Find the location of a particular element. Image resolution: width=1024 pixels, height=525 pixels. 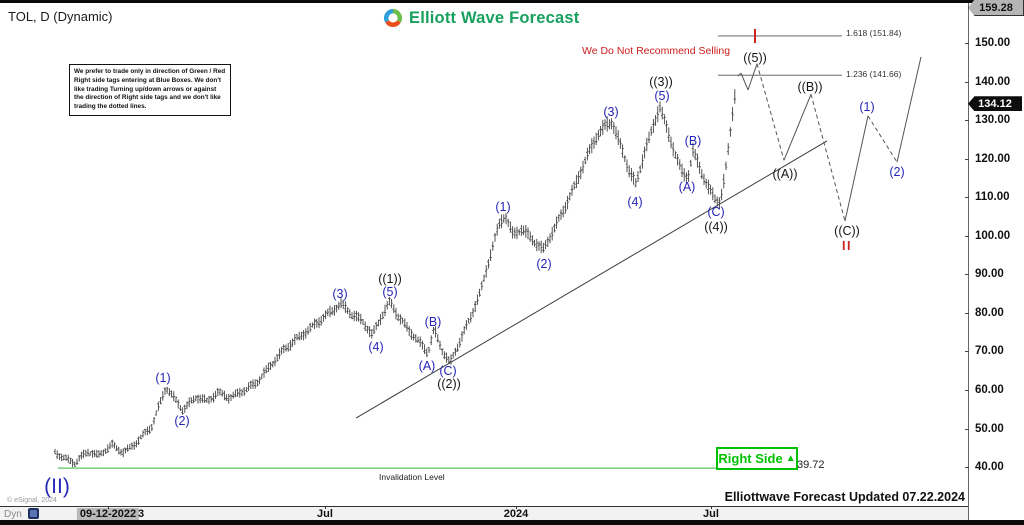

brand-logo-text: Elliott Wave Forecast is located at coordinates (494, 17).